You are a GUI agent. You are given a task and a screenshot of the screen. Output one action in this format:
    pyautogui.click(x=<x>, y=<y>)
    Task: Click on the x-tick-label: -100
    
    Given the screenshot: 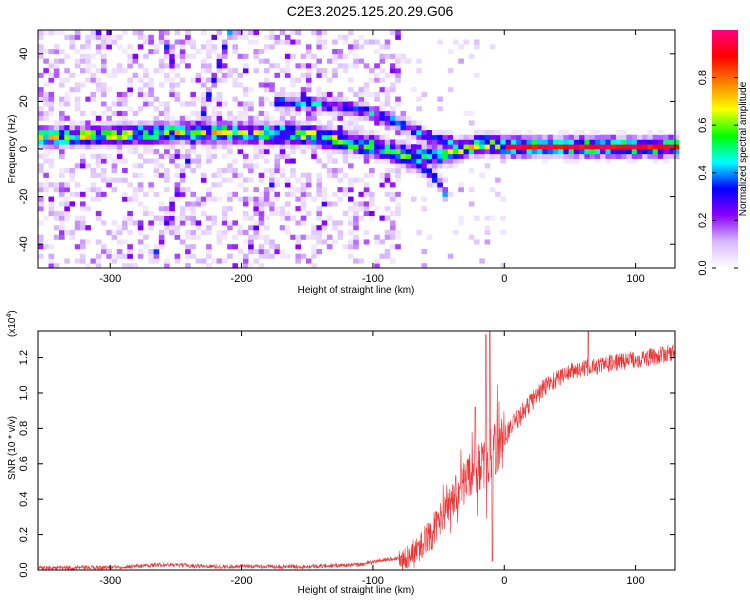 What is the action you would take?
    pyautogui.click(x=373, y=279)
    